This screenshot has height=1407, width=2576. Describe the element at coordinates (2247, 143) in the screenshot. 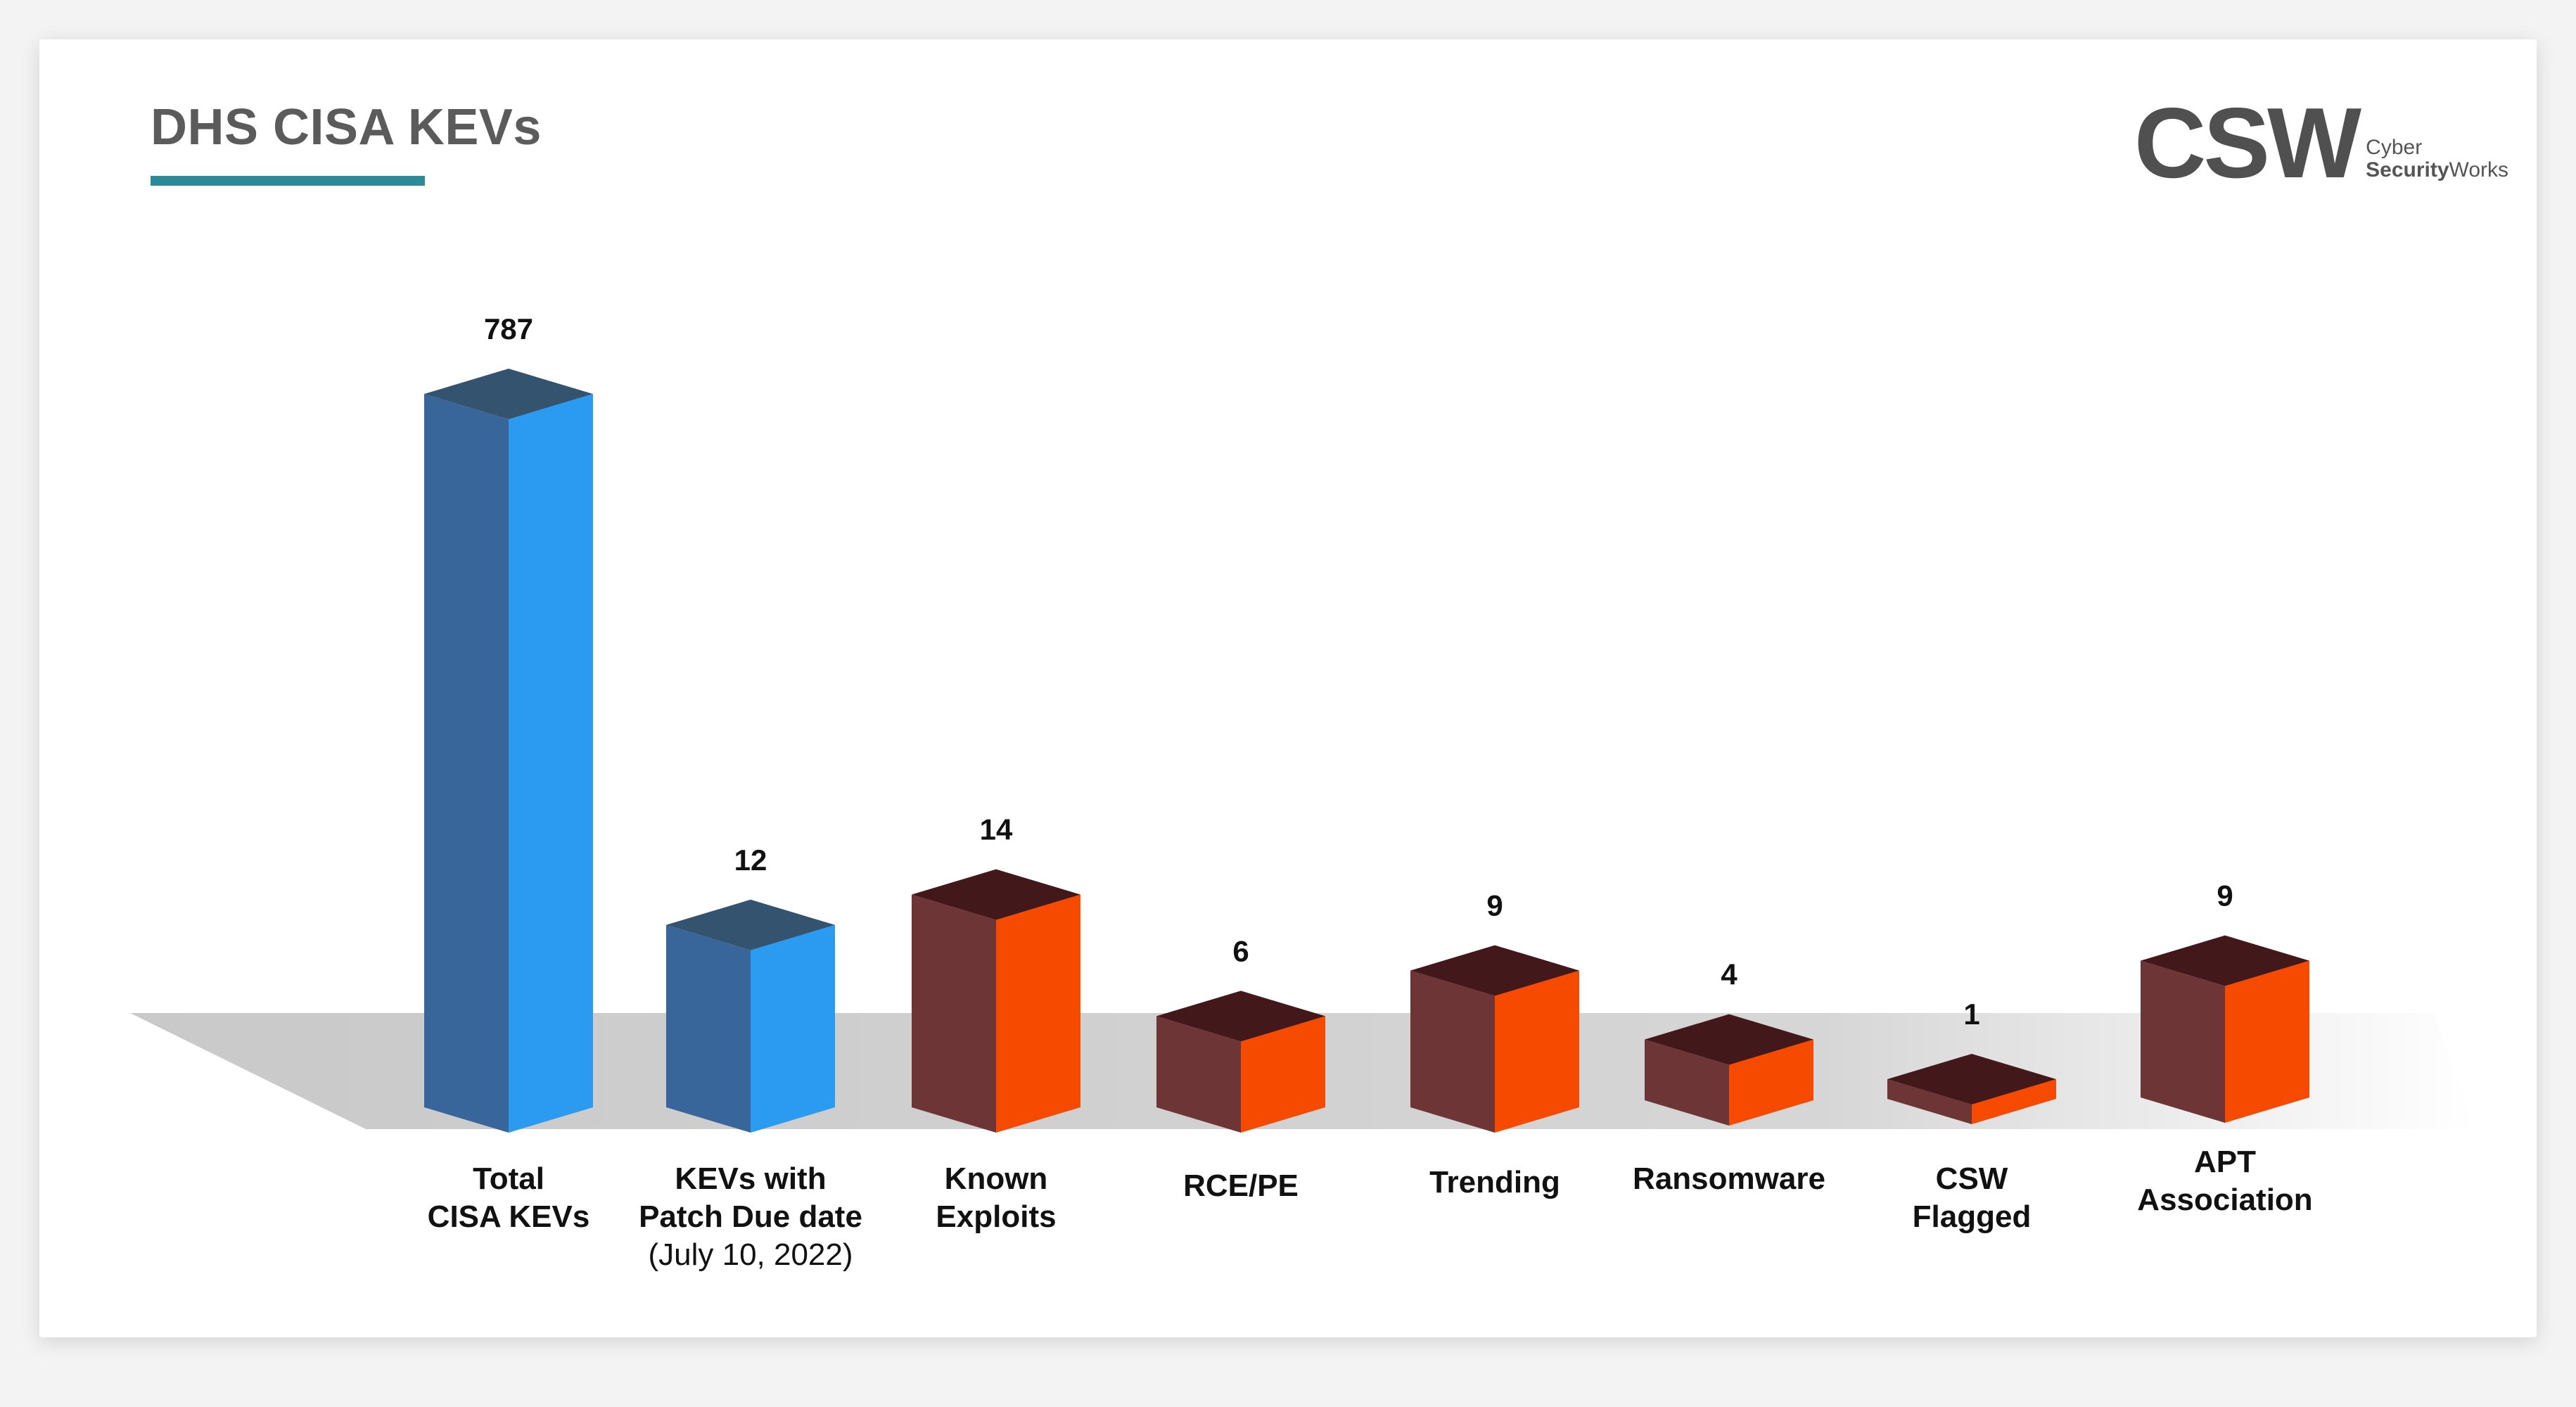

I see `logo-mark: CSW` at that location.